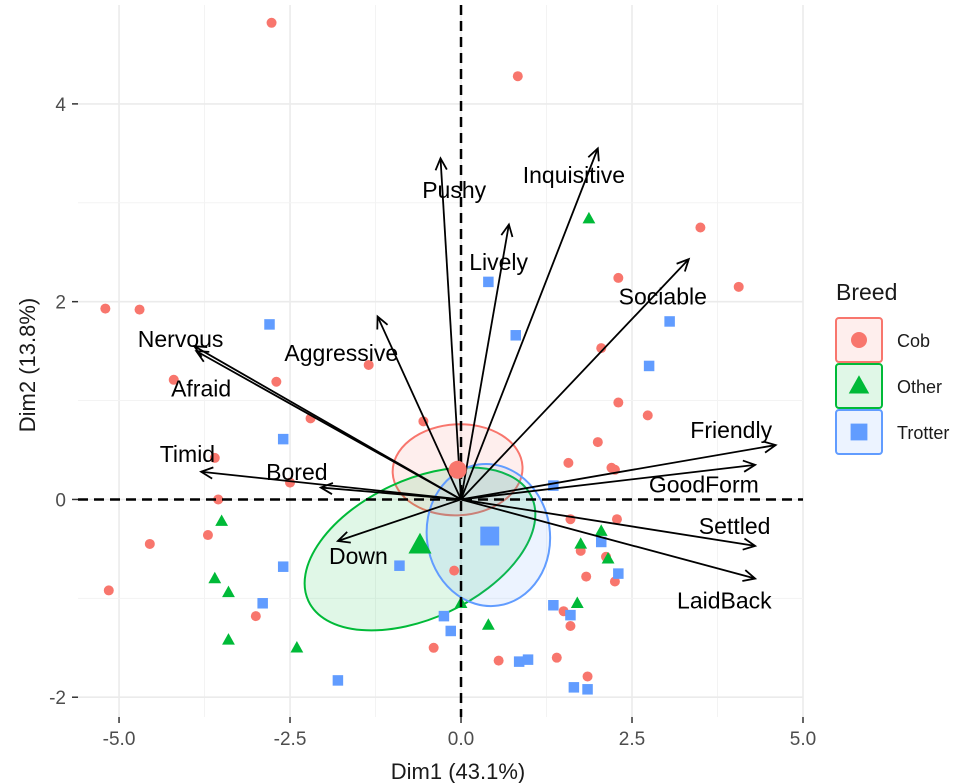 Image resolution: width=968 pixels, height=783 pixels. I want to click on arrowhead-down, so click(343, 537).